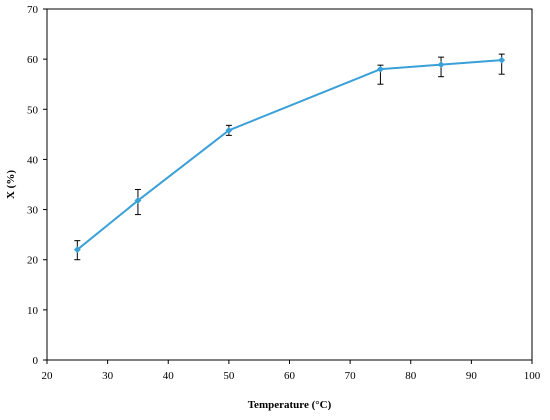 The height and width of the screenshot is (420, 550). What do you see at coordinates (33, 160) in the screenshot?
I see `y-tick-label: 40` at bounding box center [33, 160].